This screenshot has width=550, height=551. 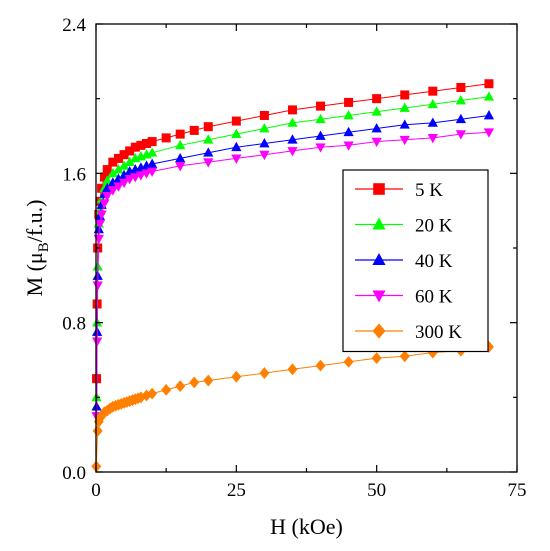 I want to click on y-axis-title: M (μB/f.u.), so click(x=37, y=248).